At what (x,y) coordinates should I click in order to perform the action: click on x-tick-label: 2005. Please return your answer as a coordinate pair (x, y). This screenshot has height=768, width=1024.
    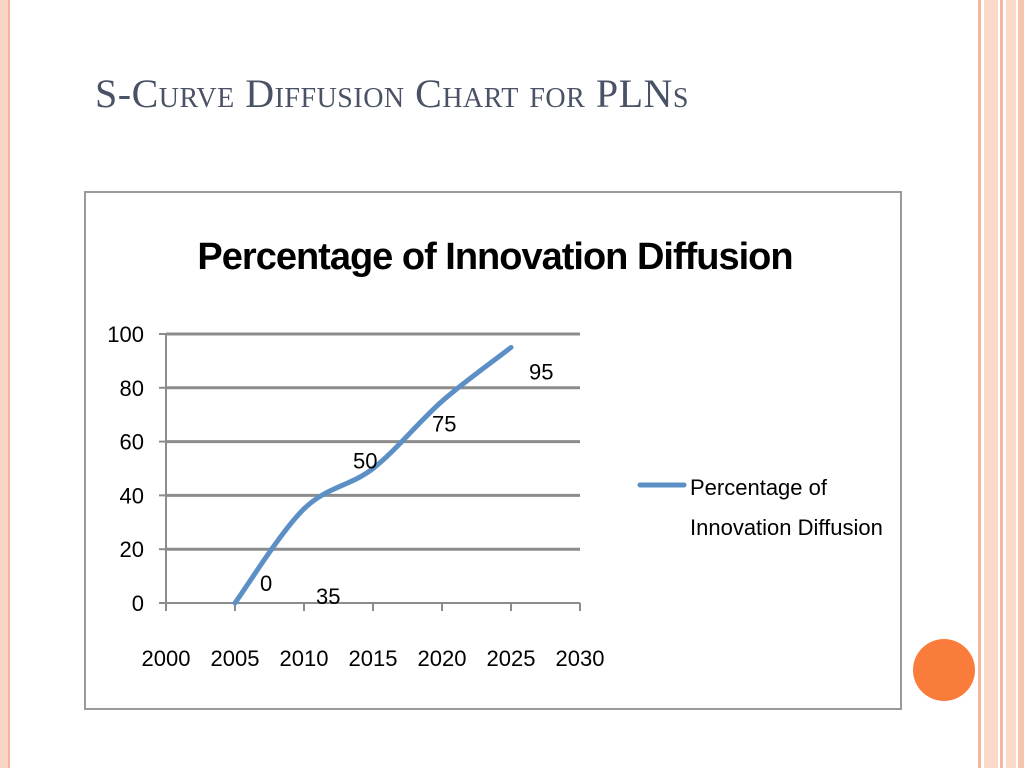
    Looking at the image, I should click on (235, 658).